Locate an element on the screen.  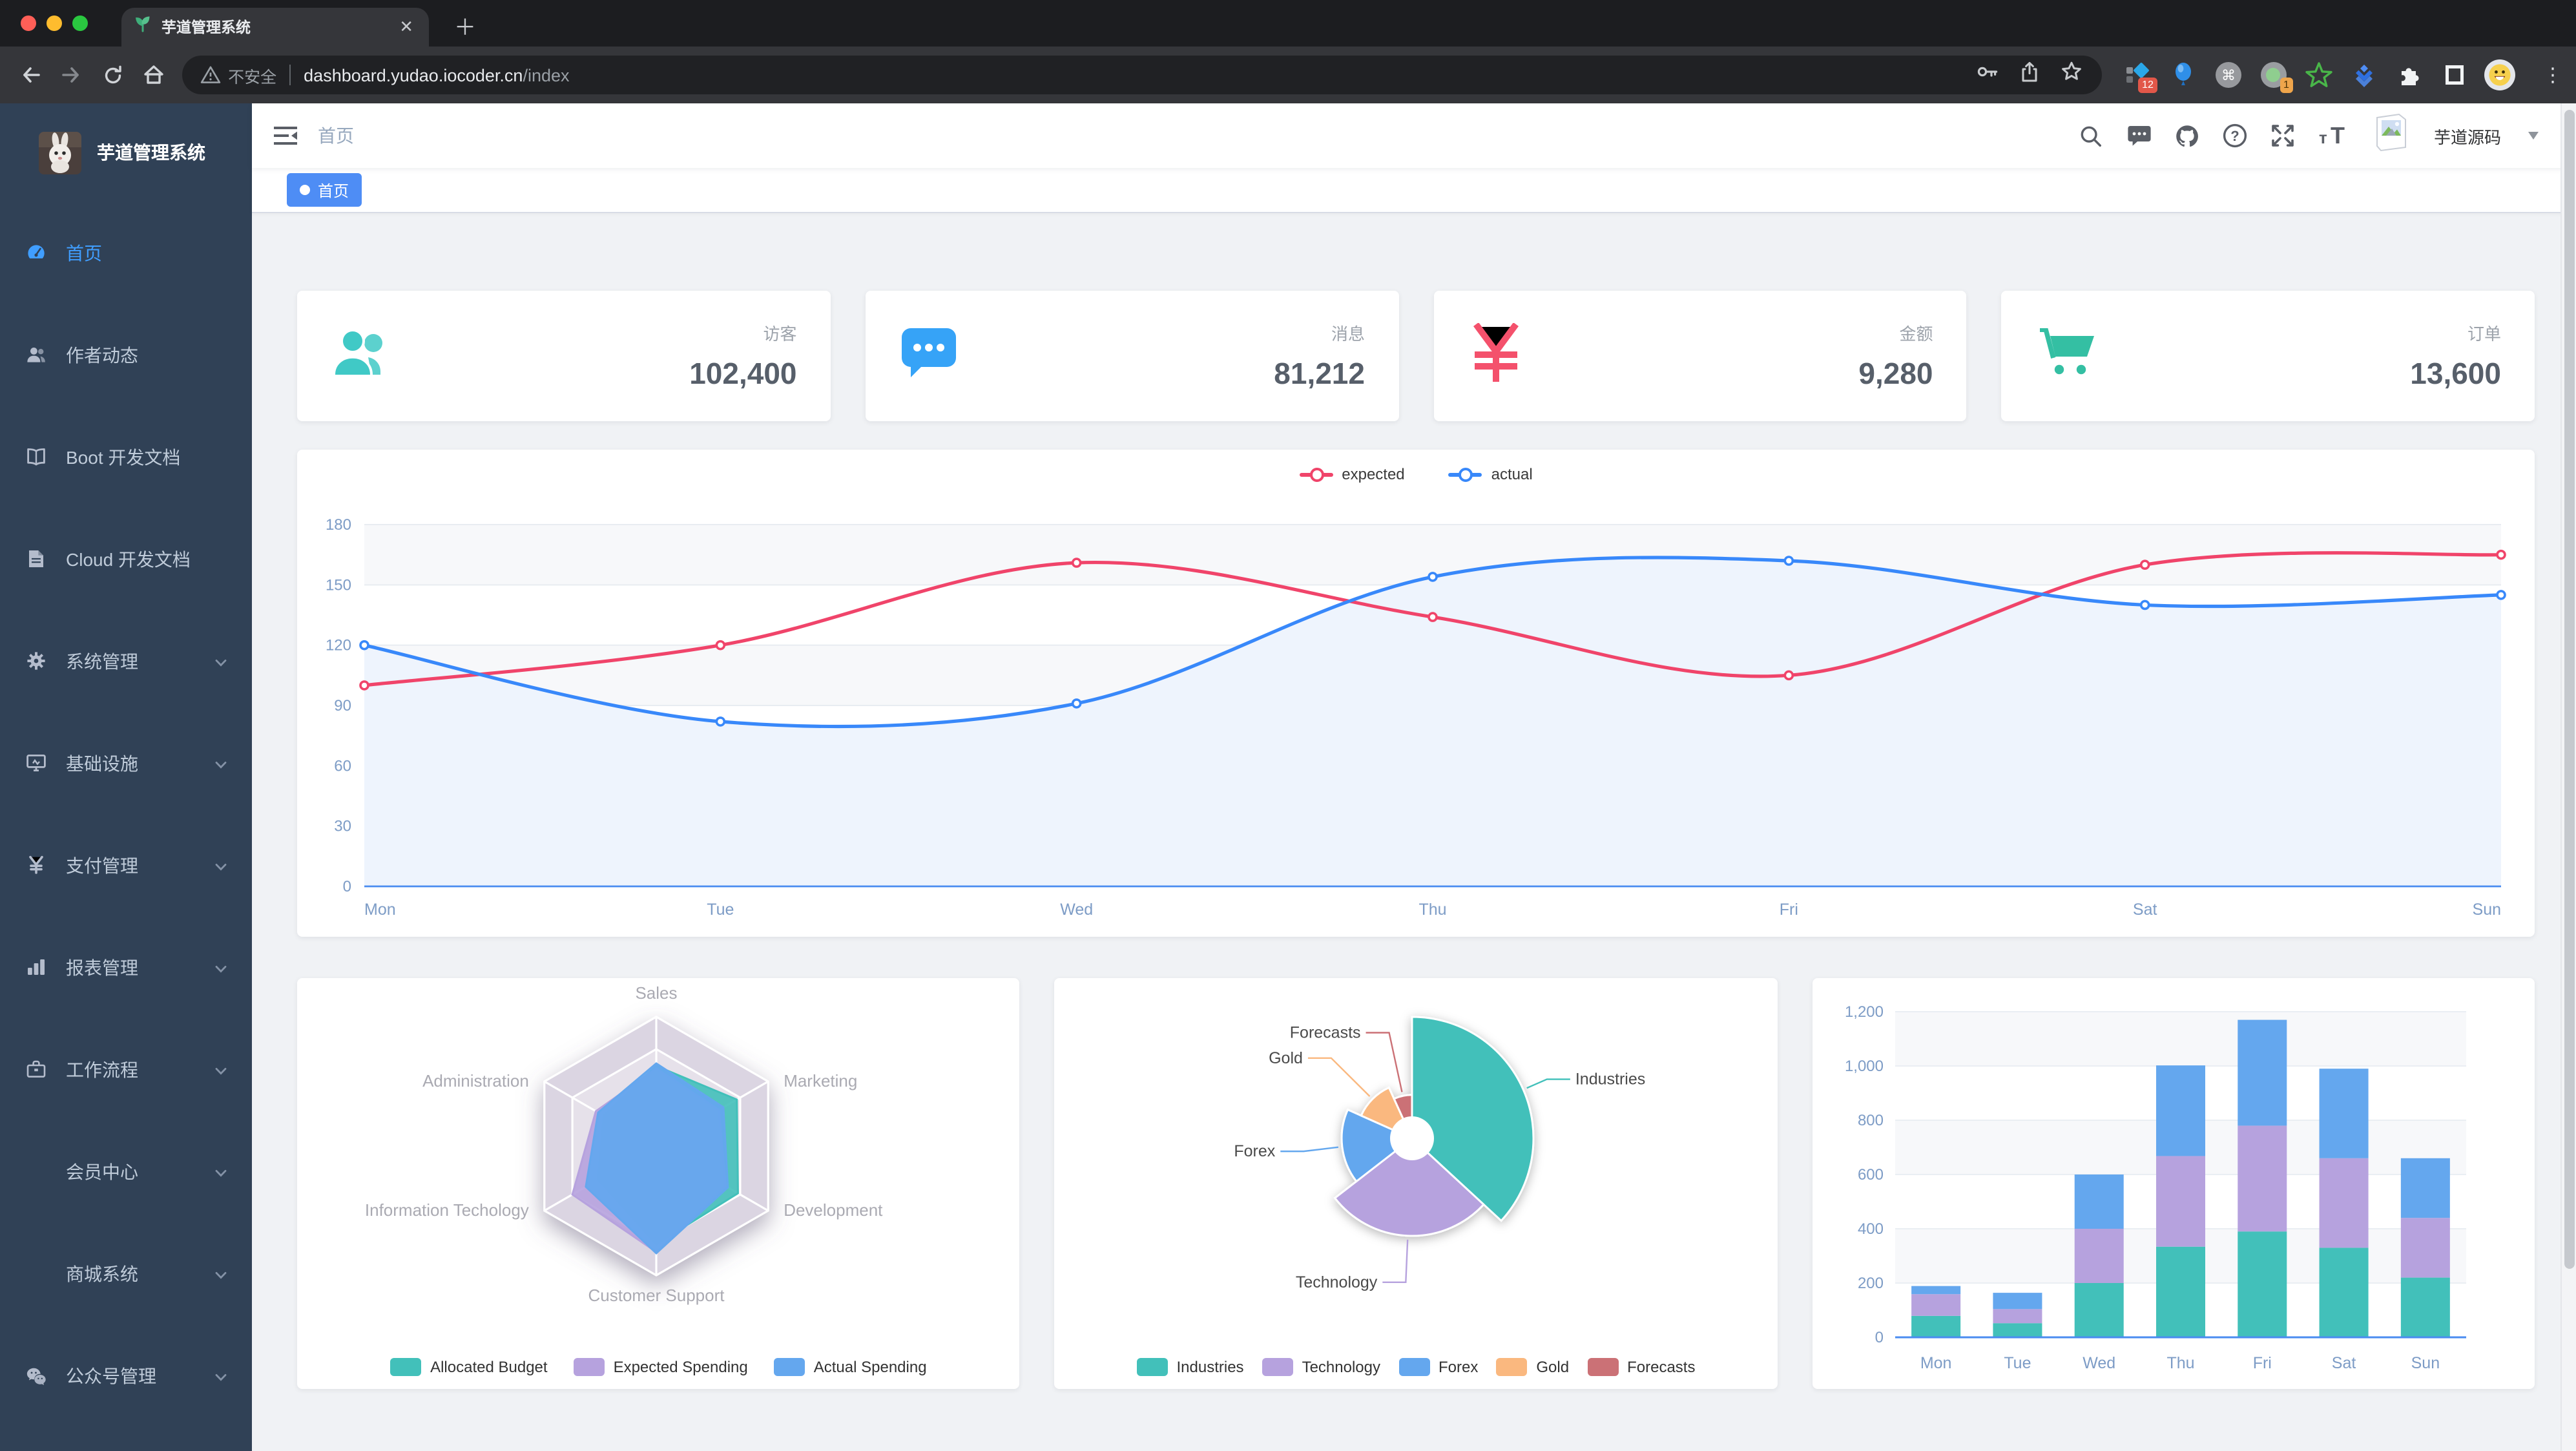
sidebar-item-7: 支付管理 is located at coordinates (126, 865).